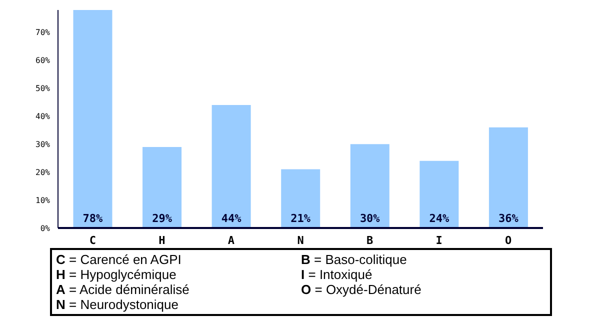  What do you see at coordinates (508, 218) in the screenshot?
I see `data-label: 36%` at bounding box center [508, 218].